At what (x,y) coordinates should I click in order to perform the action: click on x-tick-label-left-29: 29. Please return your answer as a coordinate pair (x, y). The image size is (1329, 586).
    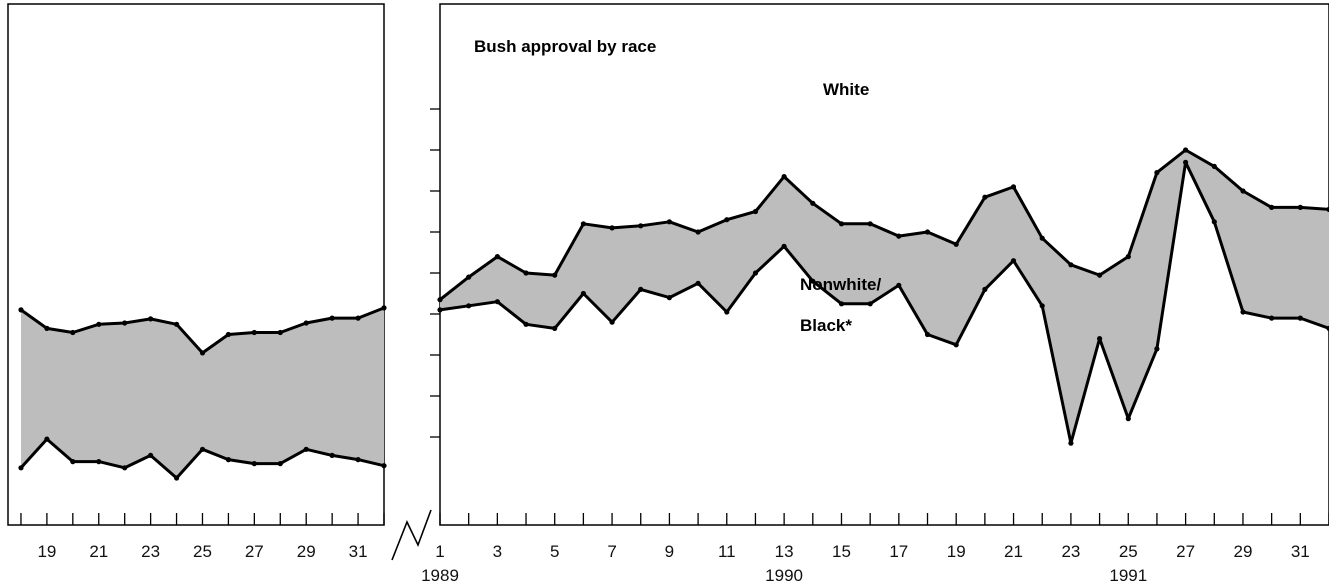
    Looking at the image, I should click on (306, 551).